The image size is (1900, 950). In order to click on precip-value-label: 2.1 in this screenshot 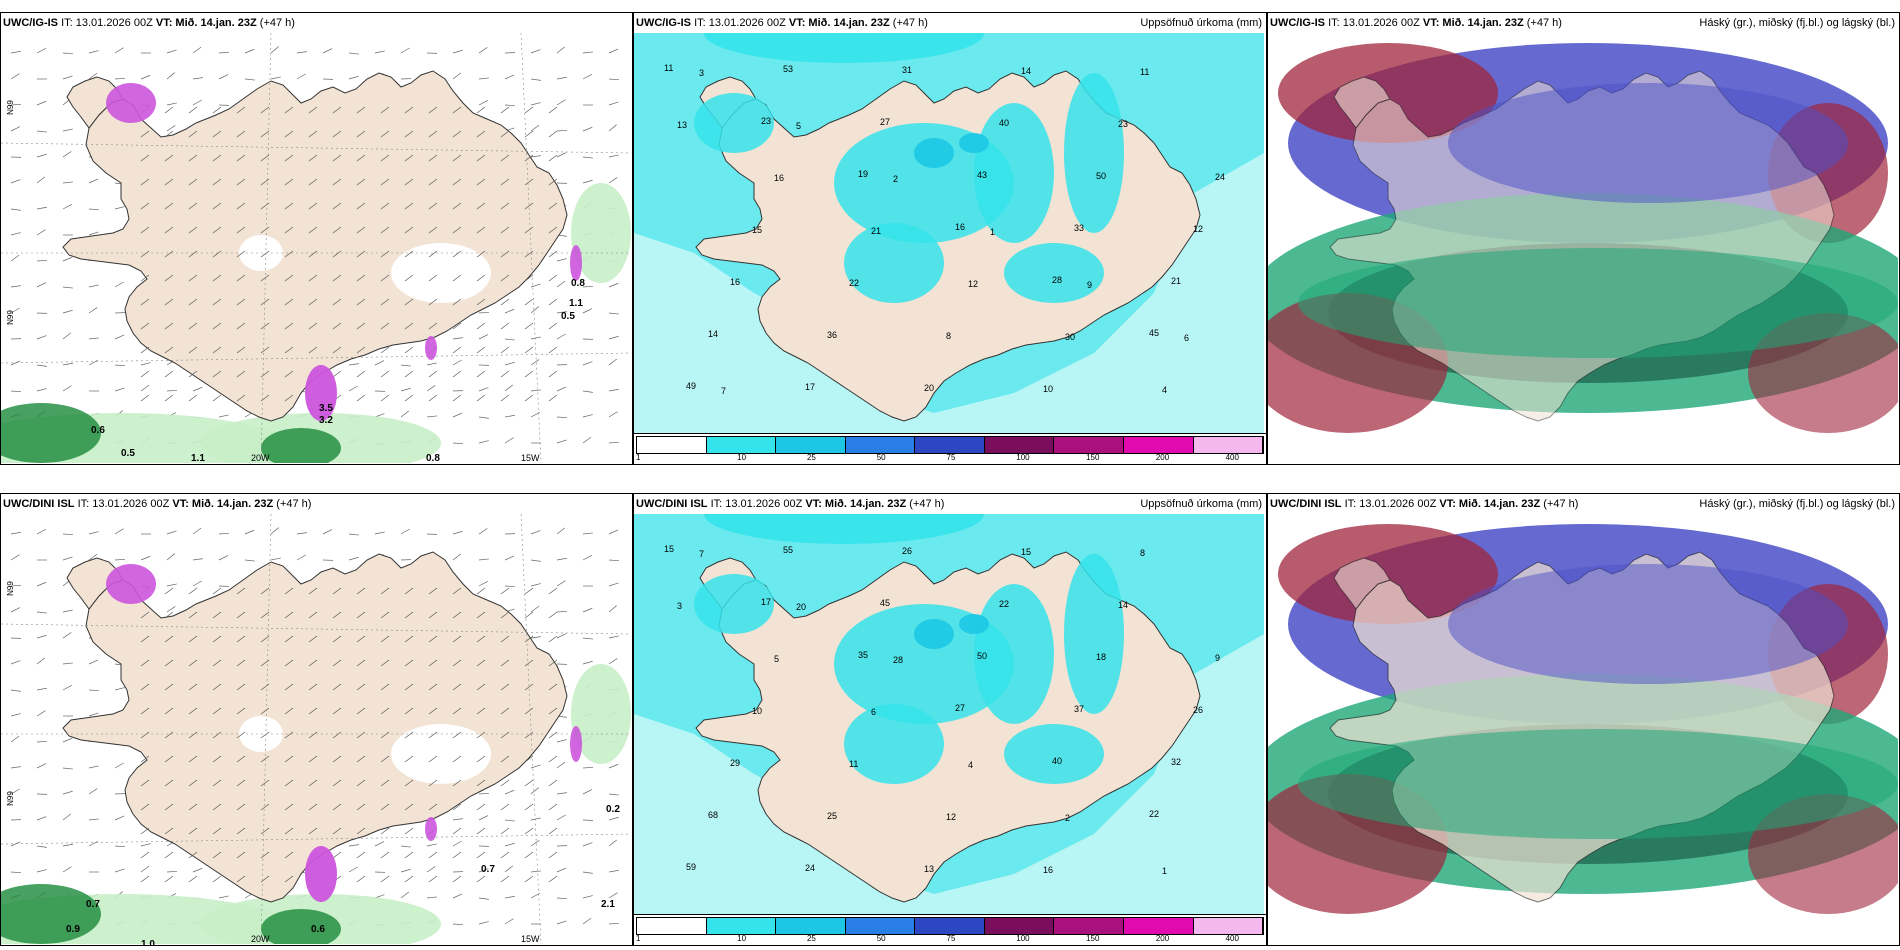, I will do `click(608, 904)`.